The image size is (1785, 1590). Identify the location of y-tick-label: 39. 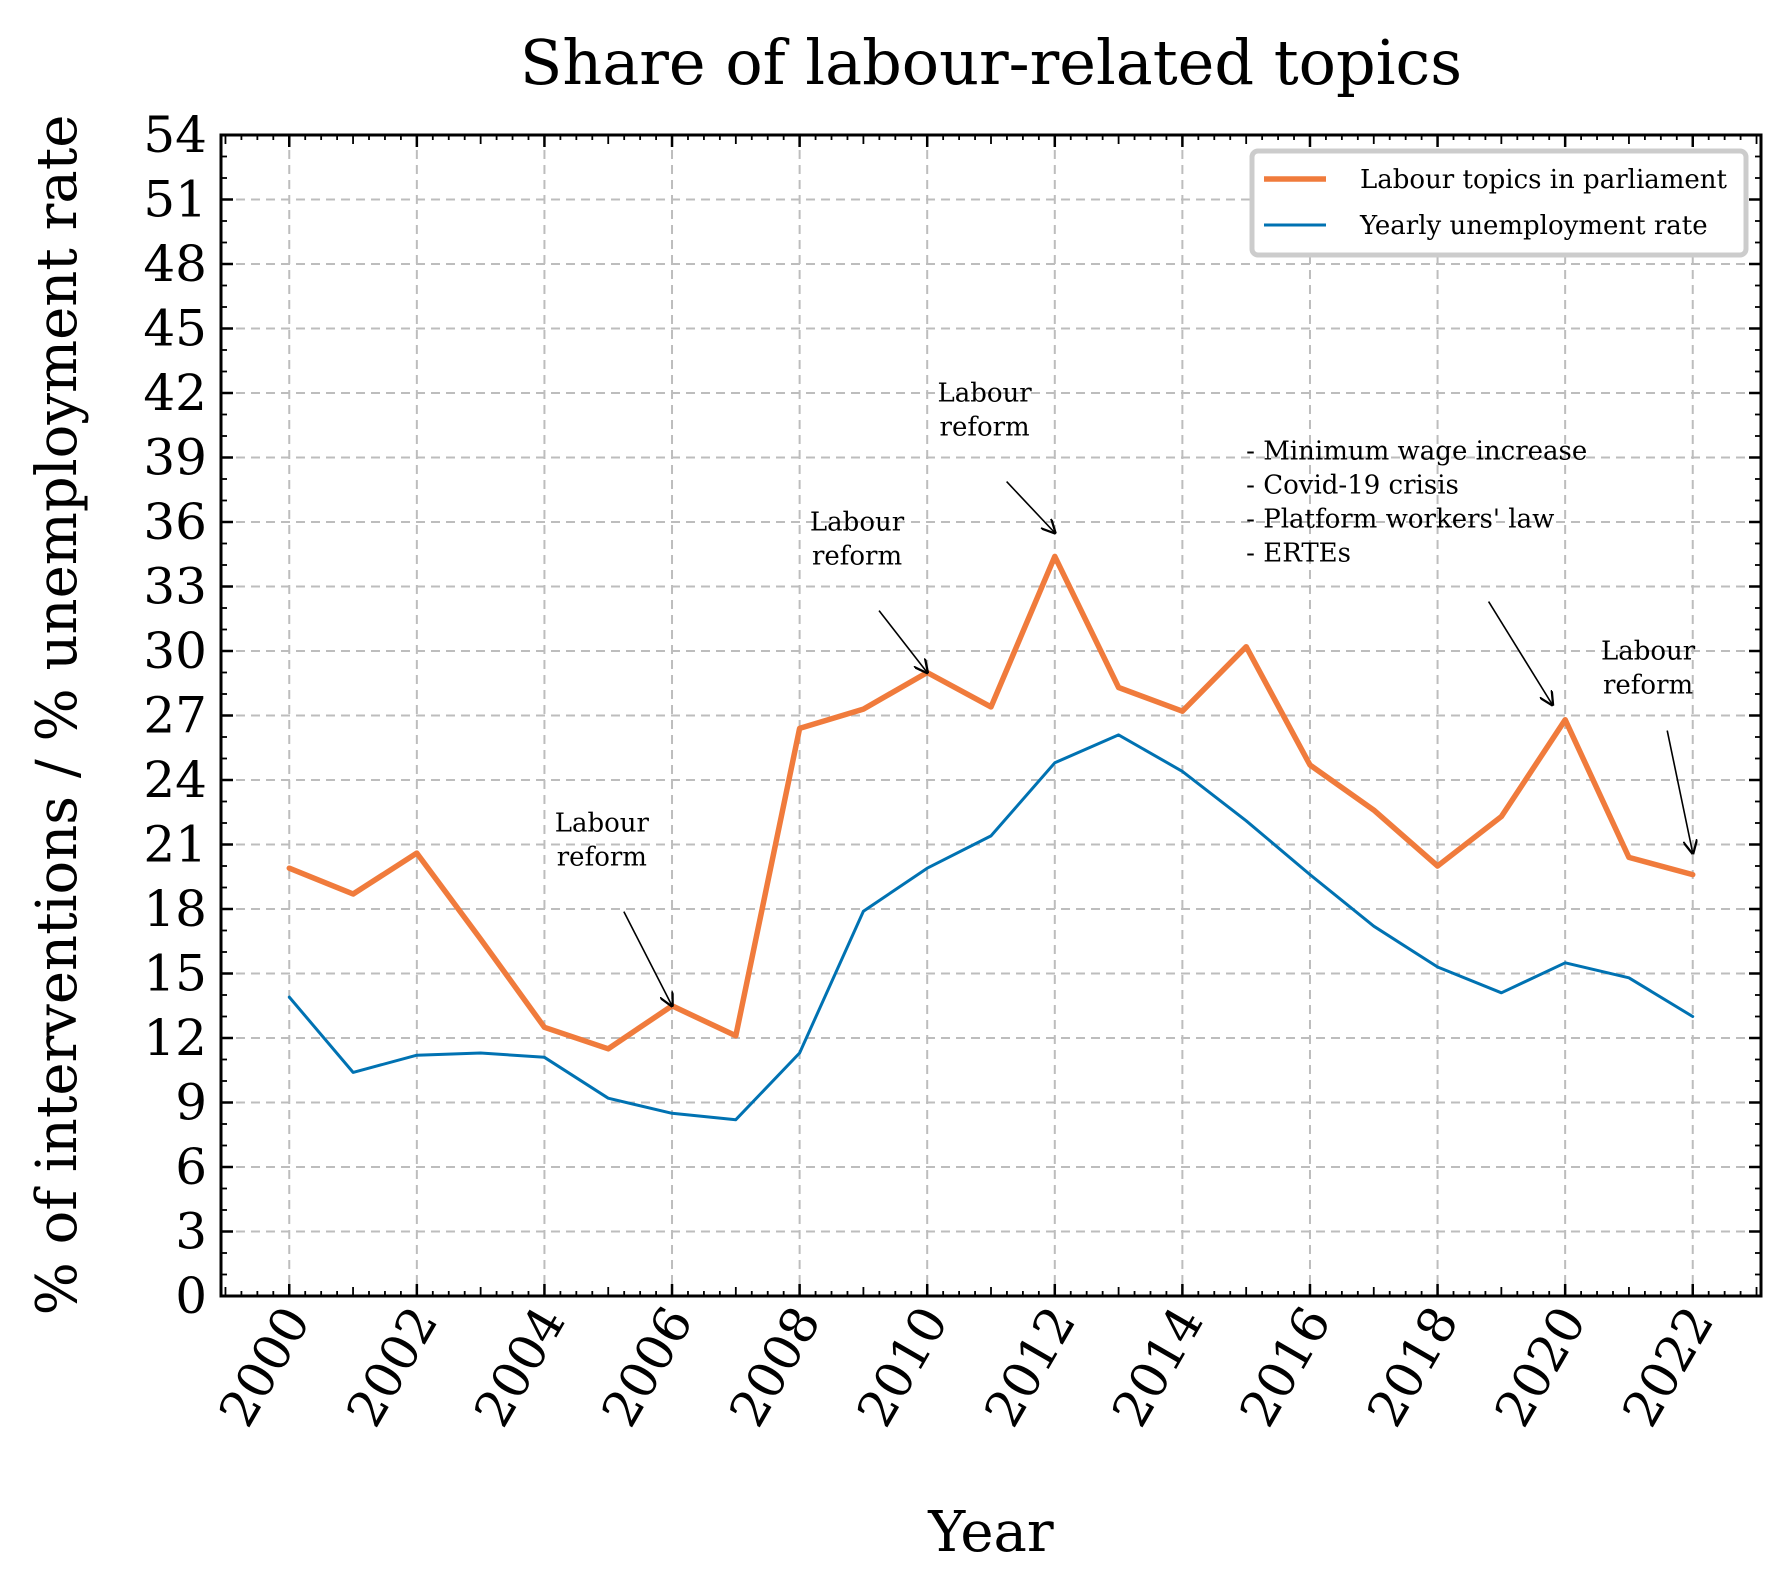
(175, 458).